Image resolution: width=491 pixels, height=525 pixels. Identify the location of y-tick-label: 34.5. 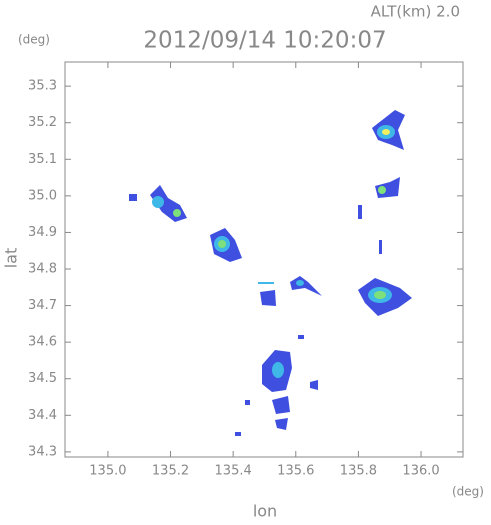
(42, 378).